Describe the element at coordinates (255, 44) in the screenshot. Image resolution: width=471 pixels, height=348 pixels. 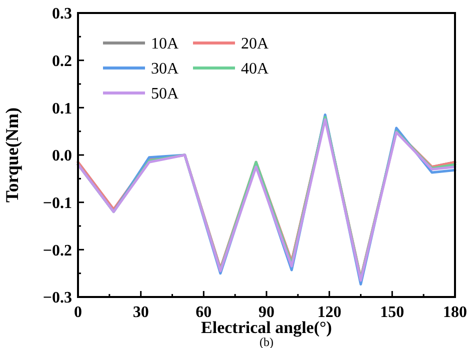
I see `legend-label: 20A` at that location.